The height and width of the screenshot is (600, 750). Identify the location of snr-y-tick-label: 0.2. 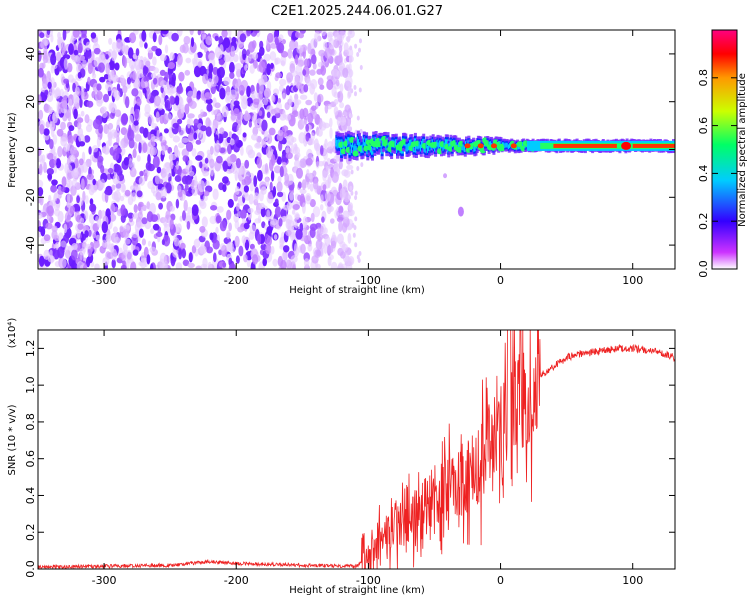
(30, 532).